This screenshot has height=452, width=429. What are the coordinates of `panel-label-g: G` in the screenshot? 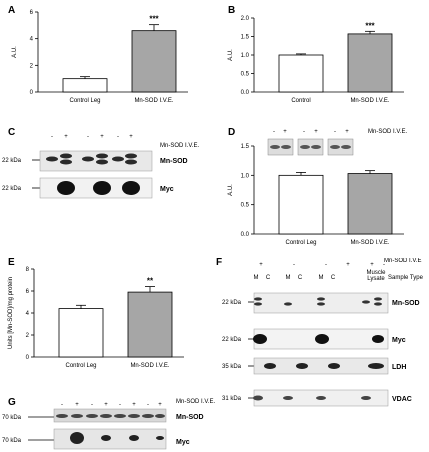 It's located at (12, 402).